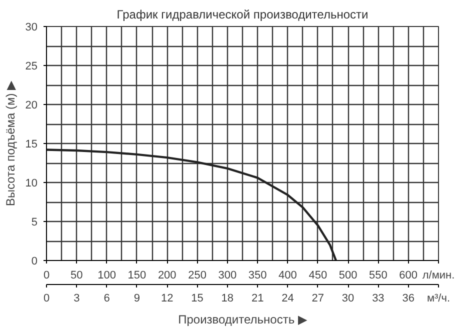 This screenshot has width=468, height=329. What do you see at coordinates (46, 298) in the screenshot?
I see `x2-tick-label: 0` at bounding box center [46, 298].